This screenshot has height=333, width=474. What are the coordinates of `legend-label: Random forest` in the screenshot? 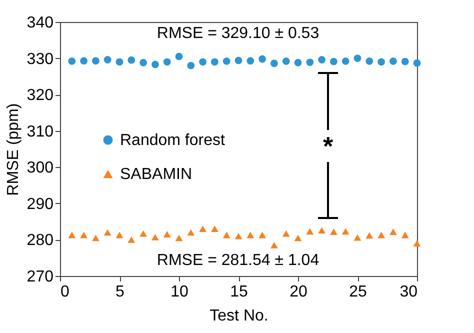 It's located at (173, 140).